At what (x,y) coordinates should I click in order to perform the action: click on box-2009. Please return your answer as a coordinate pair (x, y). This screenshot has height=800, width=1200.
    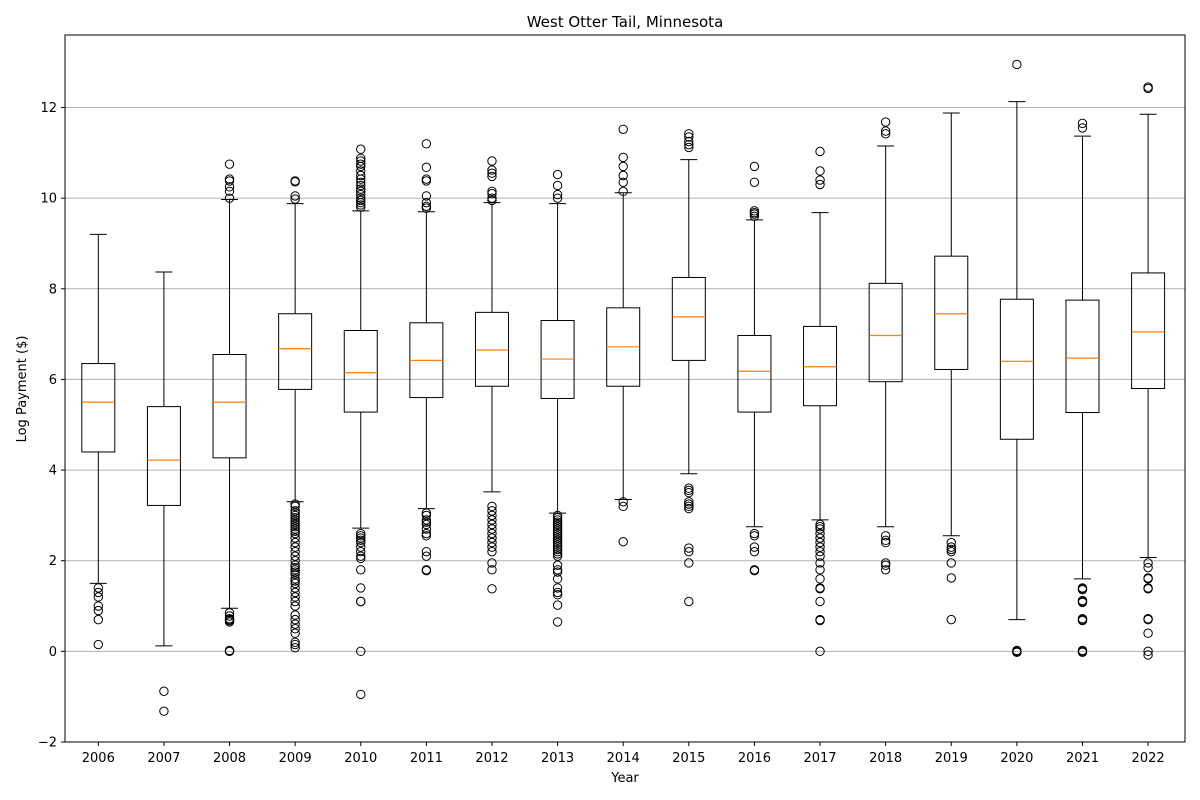
    Looking at the image, I should click on (295, 414).